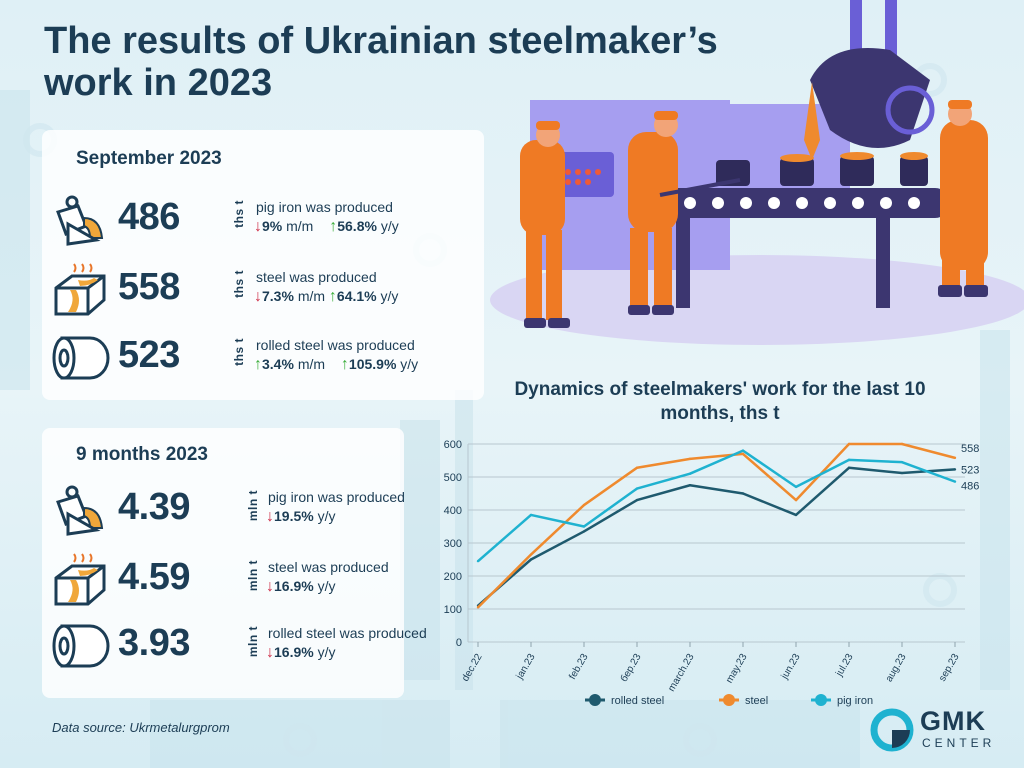 This screenshot has height=768, width=1024. Describe the element at coordinates (453, 577) in the screenshot. I see `y-tick-label: 200` at that location.